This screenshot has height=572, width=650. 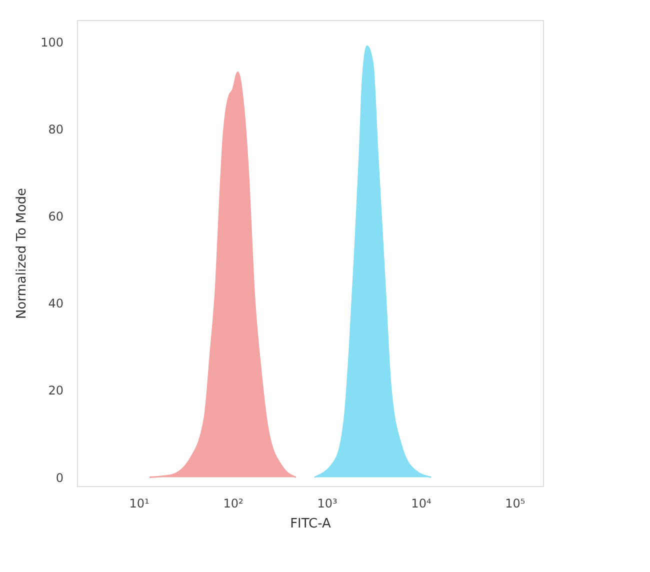 I want to click on x-axis-title: FITC-A, so click(x=311, y=524).